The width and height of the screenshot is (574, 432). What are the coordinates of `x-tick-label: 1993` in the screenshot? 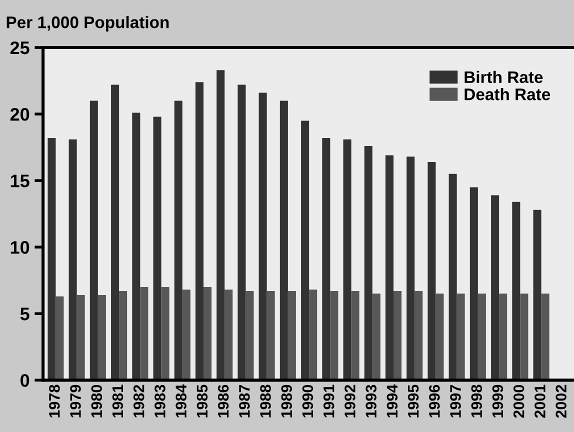 It's located at (371, 401).